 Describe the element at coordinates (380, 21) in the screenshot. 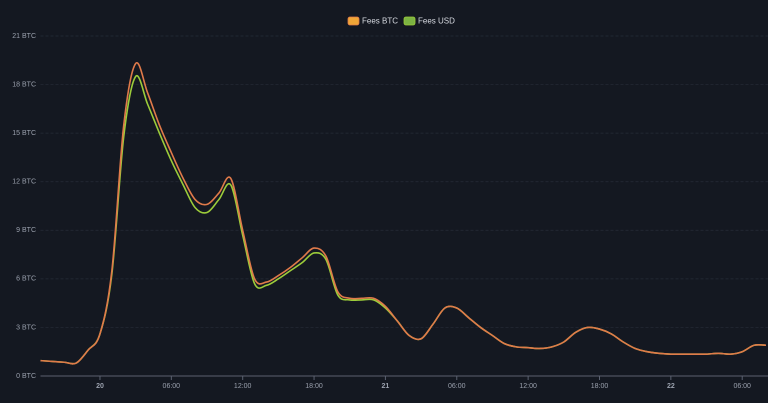

I see `legend-label: Fees BTC` at that location.